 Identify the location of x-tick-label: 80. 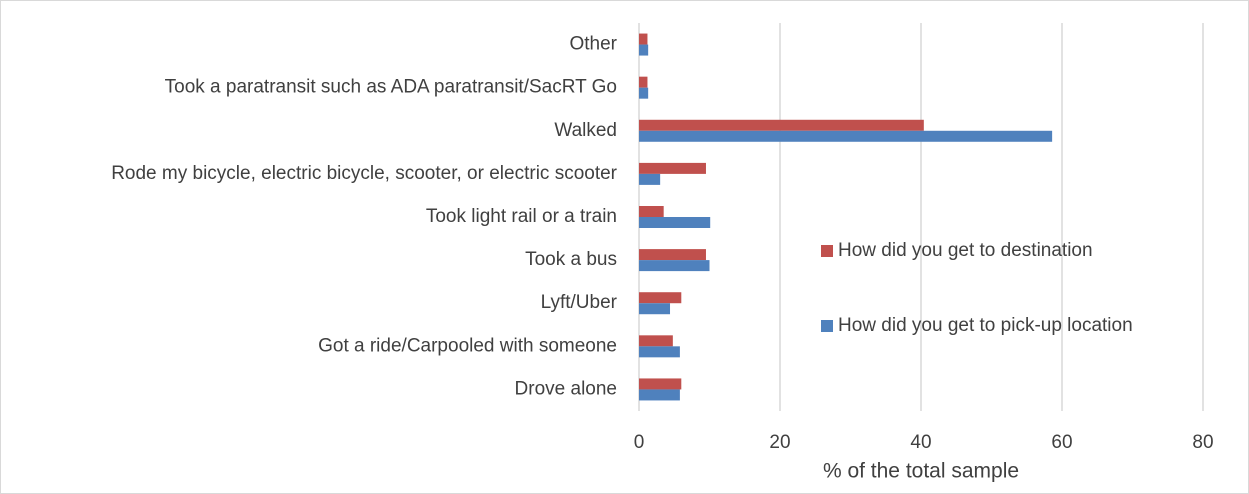
(1202, 442).